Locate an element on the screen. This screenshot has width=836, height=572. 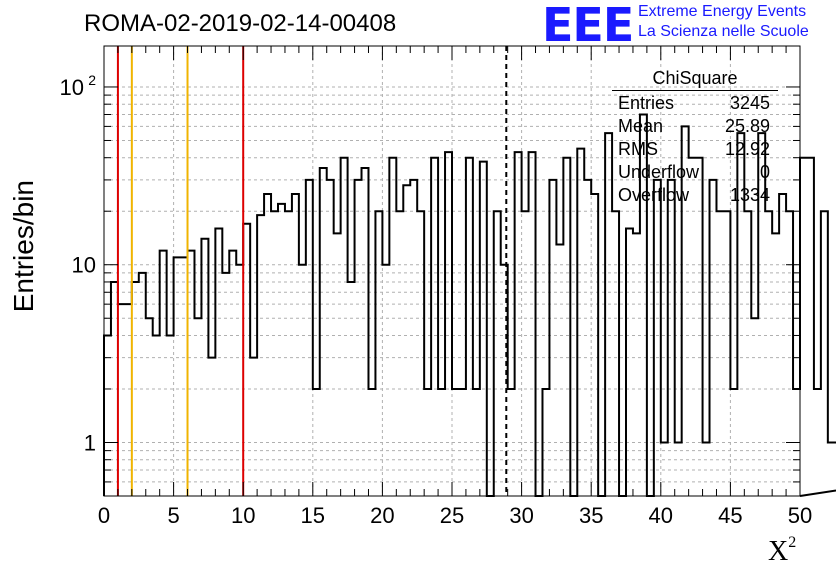
y-tick-label-exponent: 2 is located at coordinates (92, 80).